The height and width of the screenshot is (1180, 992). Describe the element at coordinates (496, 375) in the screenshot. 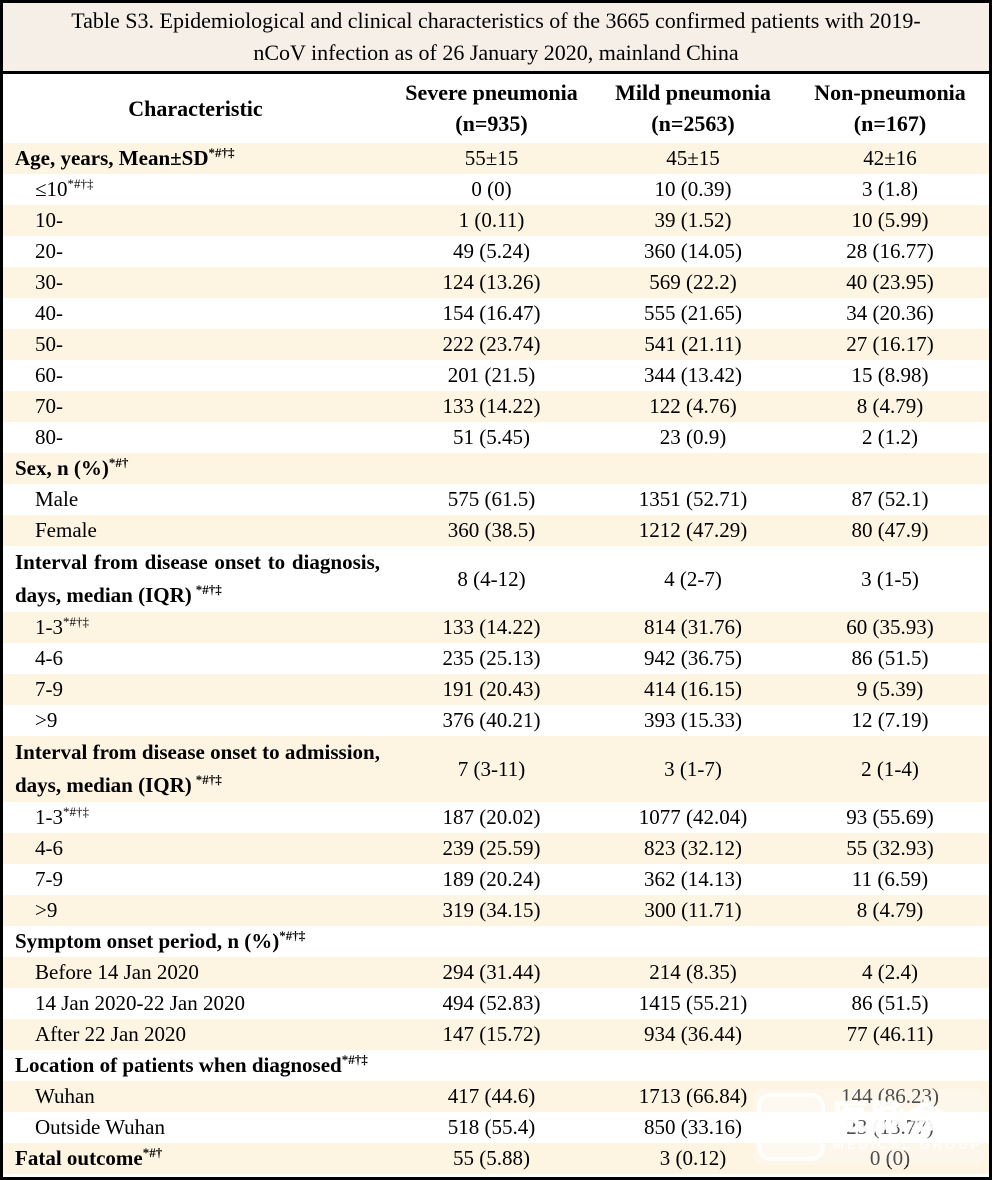

I see `table-row: 60- 201 (21.5) 344 (13.42) 15 (8.98)` at that location.